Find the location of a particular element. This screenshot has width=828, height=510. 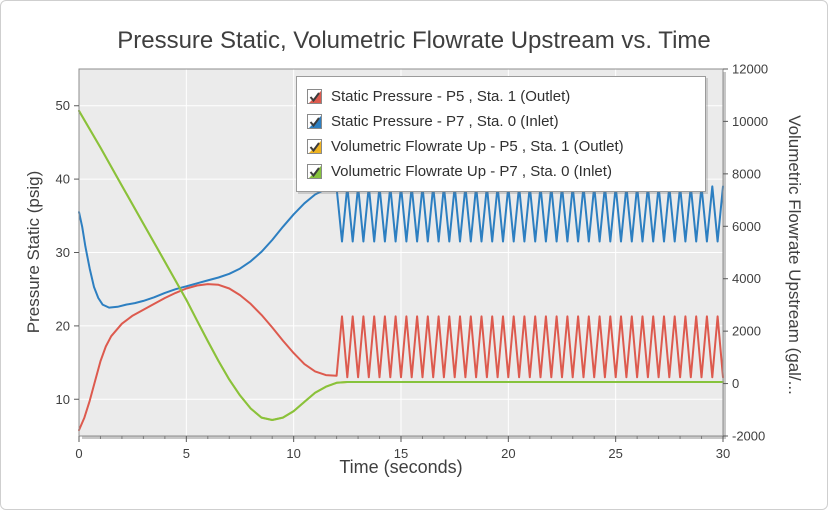

svg-text: 8000 is located at coordinates (746, 173).